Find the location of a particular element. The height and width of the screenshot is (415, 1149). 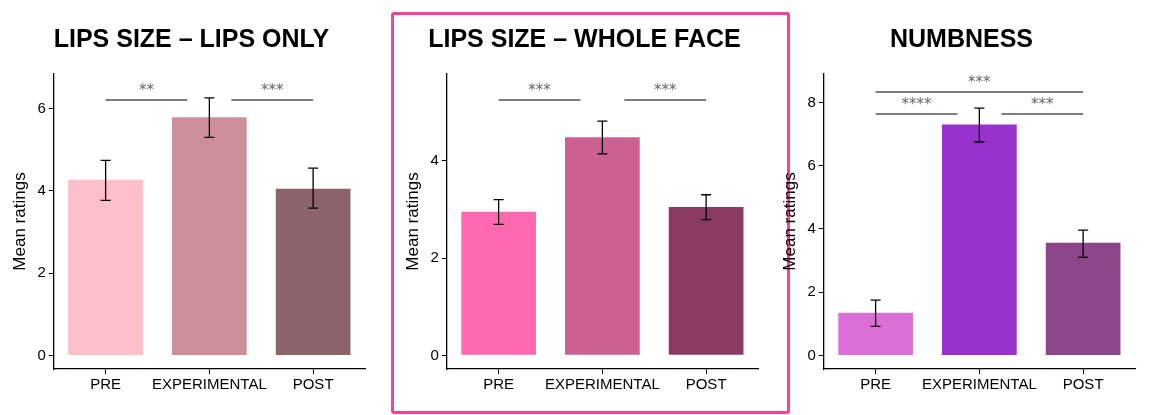

annotation: ** is located at coordinates (146, 90).